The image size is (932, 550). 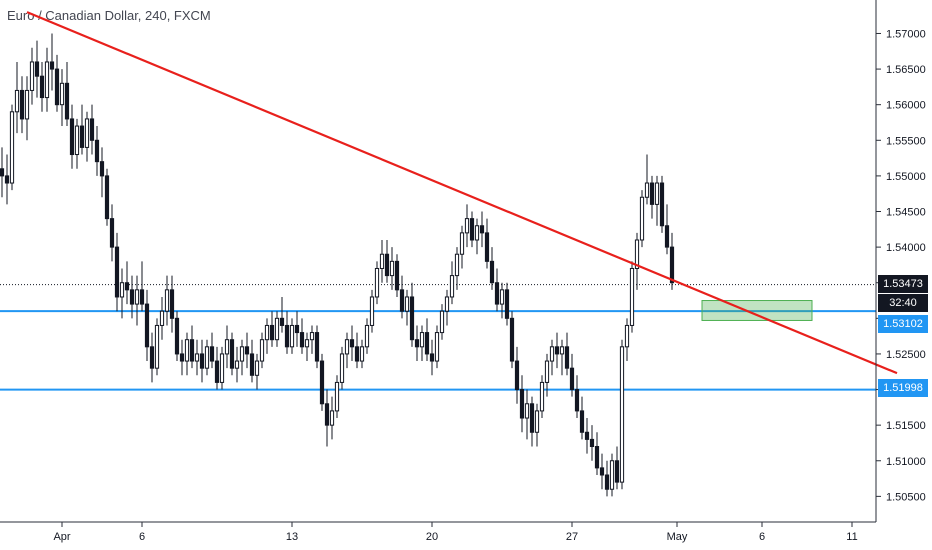 What do you see at coordinates (903, 324) in the screenshot?
I see `level-price-tag: 1.53102` at bounding box center [903, 324].